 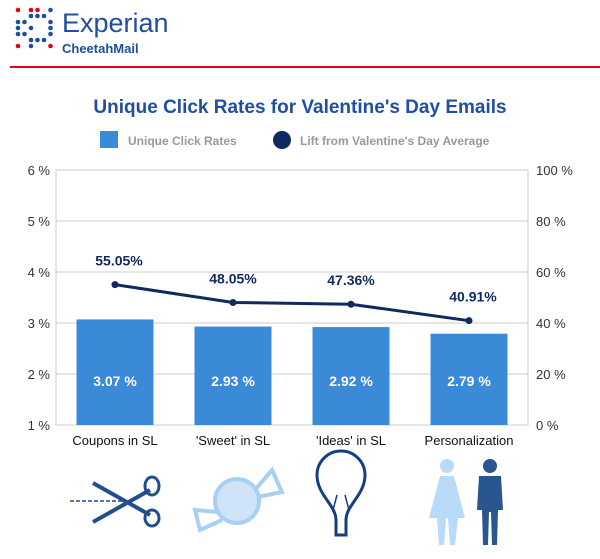 I want to click on category-label: 'Ideas' in SL, so click(x=351, y=440).